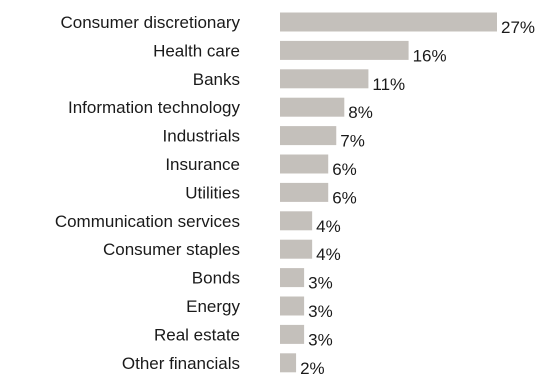  Describe the element at coordinates (201, 136) in the screenshot. I see `category-label-industrials: Industrials` at that location.